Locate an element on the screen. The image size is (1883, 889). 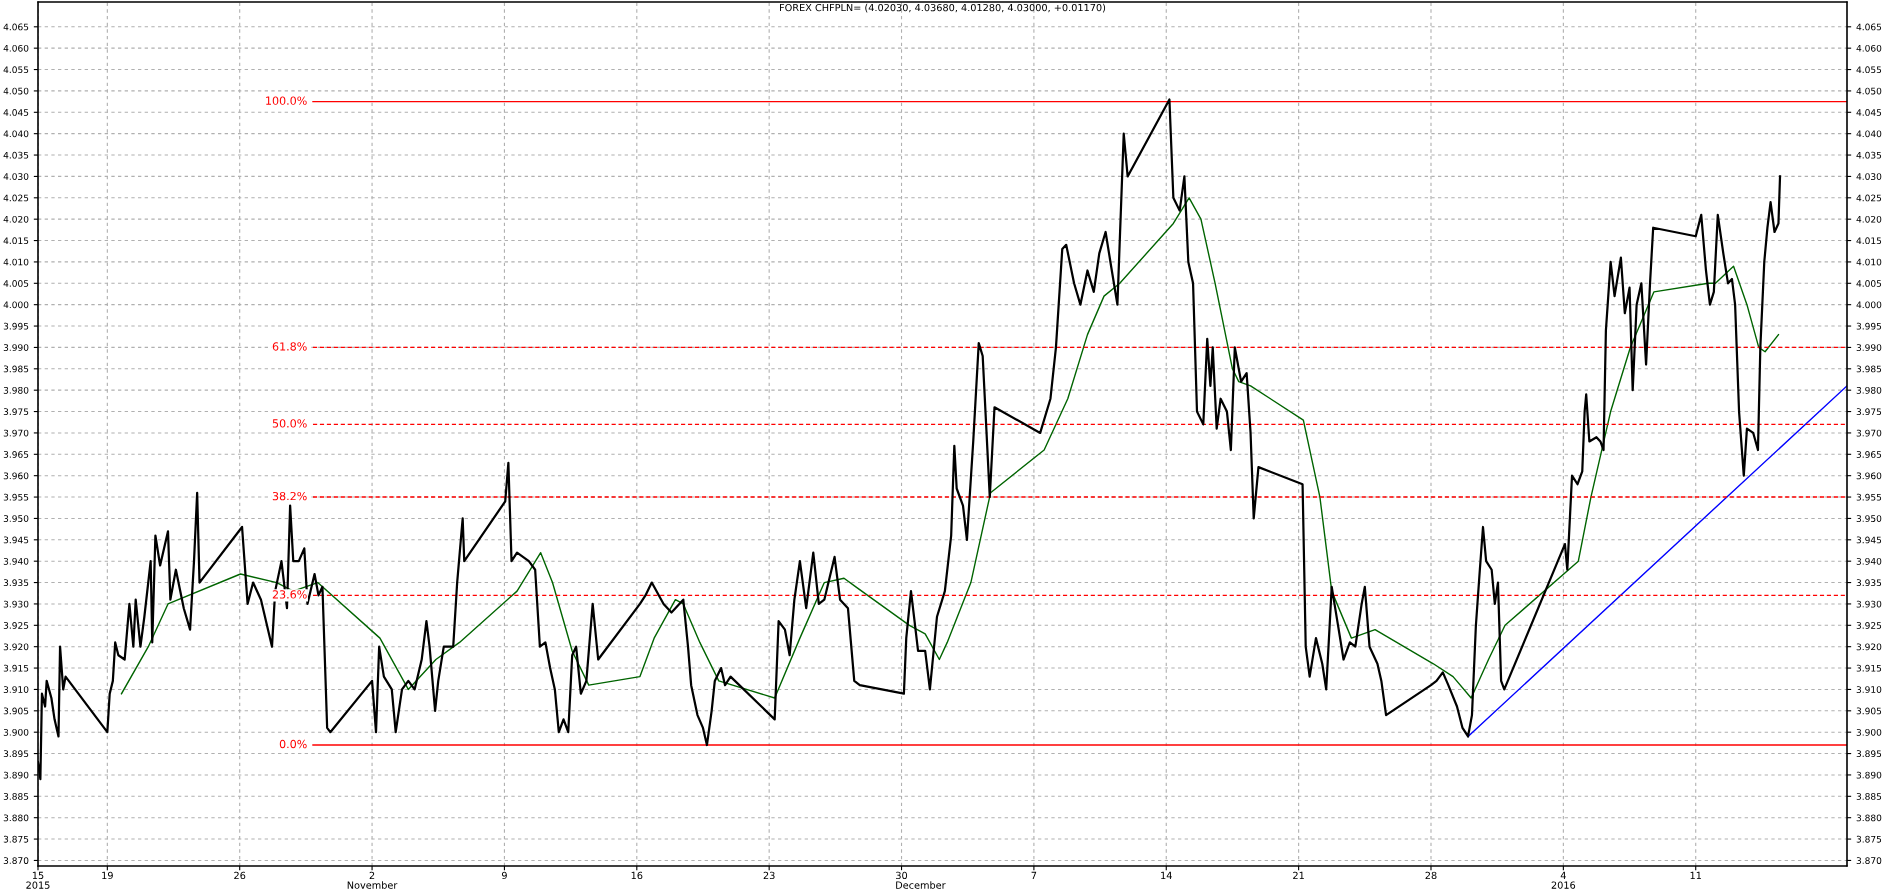
y2-tick-label: 4.025 is located at coordinates (1869, 198).